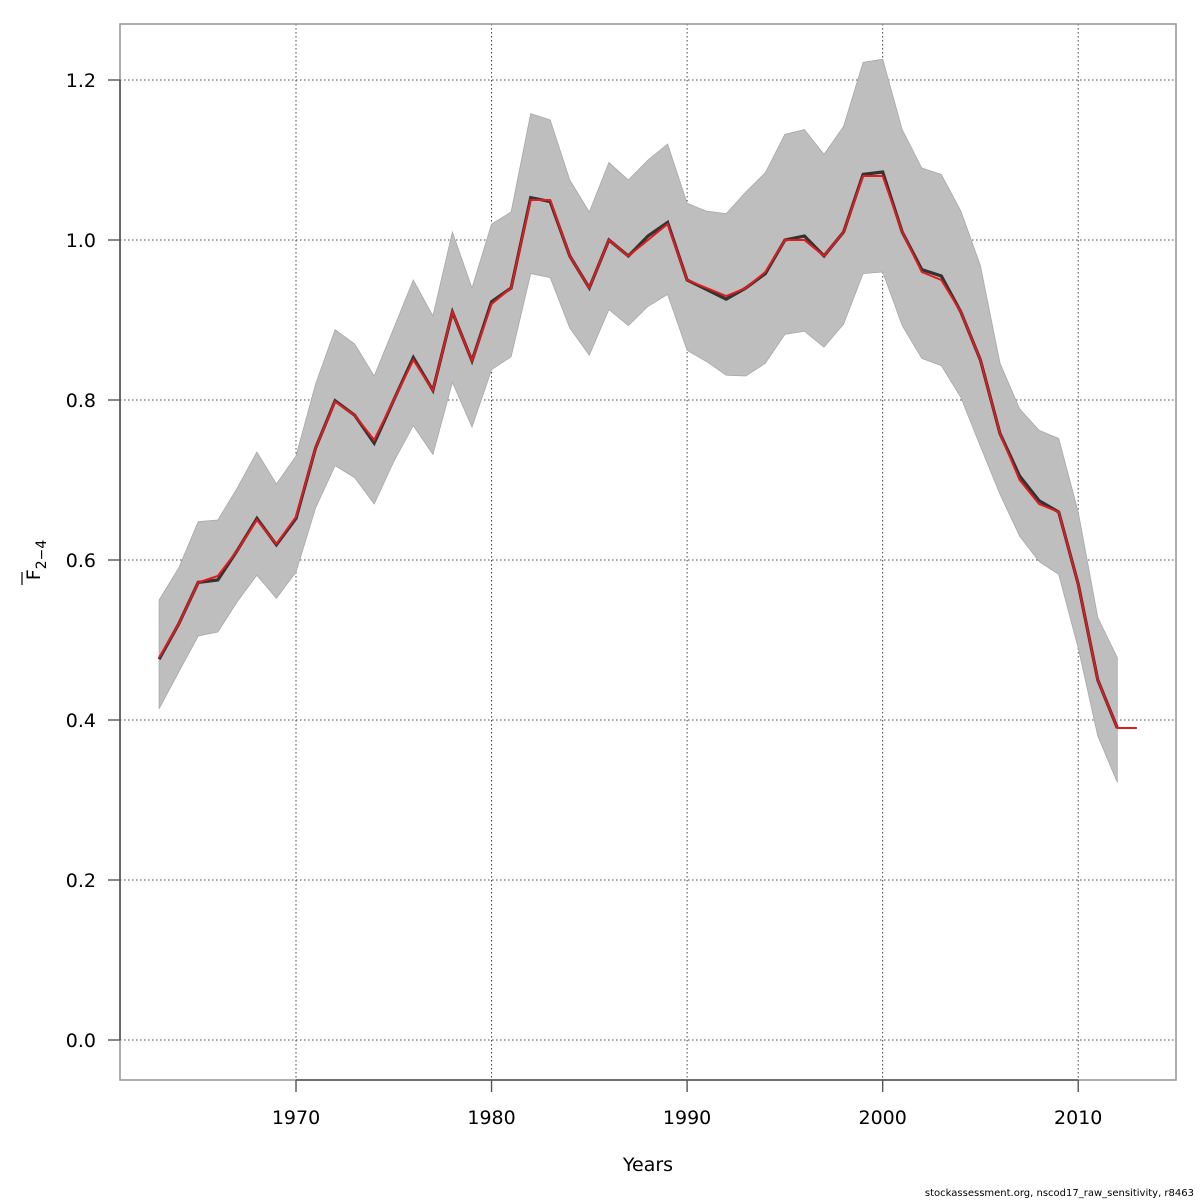 Image resolution: width=1200 pixels, height=1200 pixels. I want to click on y-tick-label: 1.0, so click(81, 241).